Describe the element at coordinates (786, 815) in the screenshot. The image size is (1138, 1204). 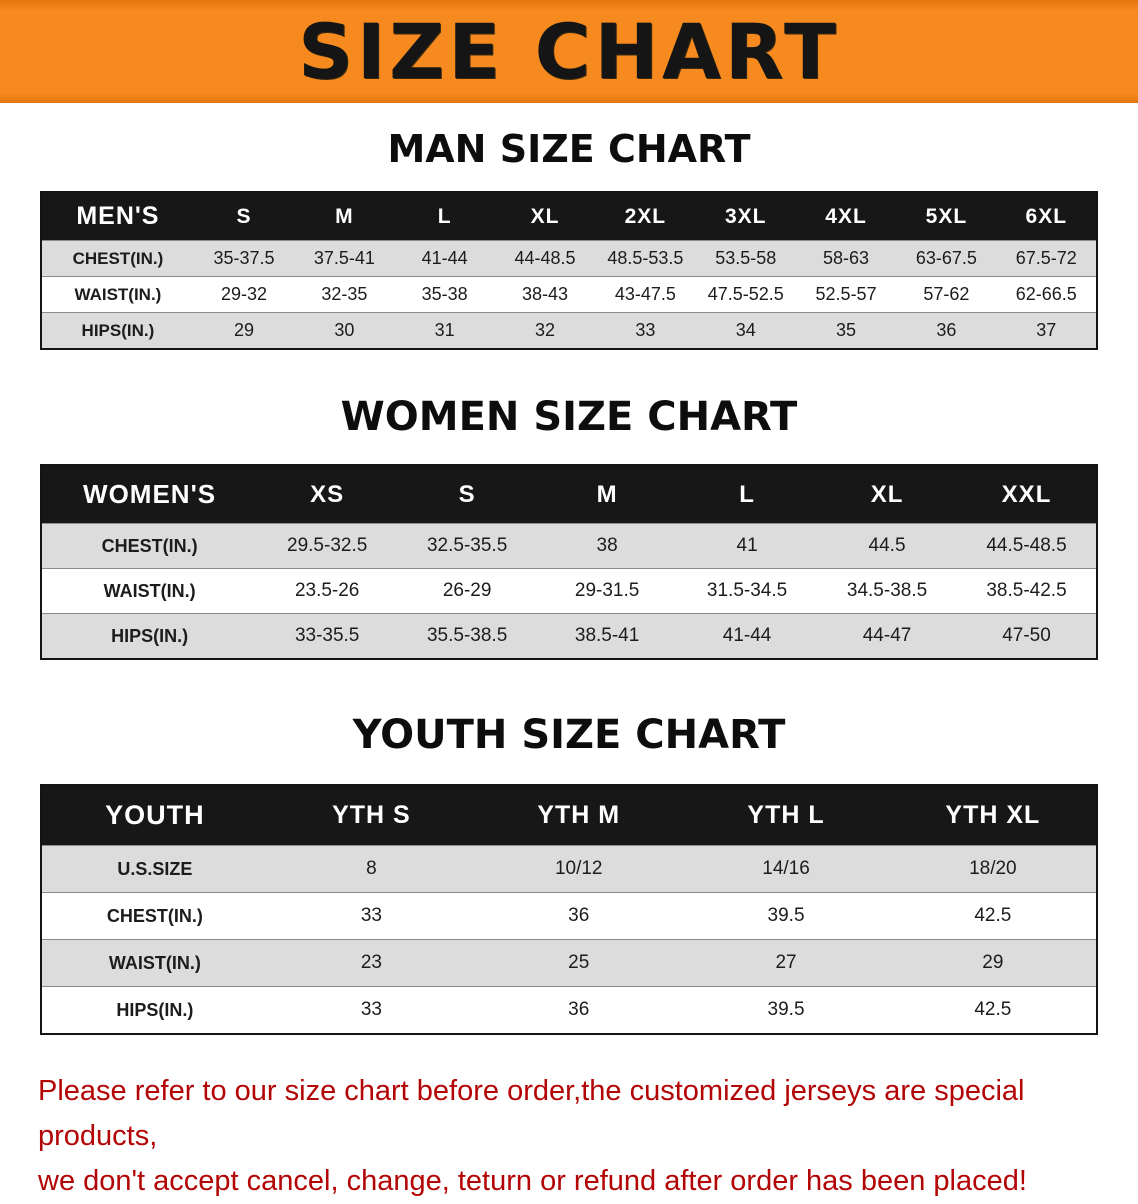
I see `size-header-cell: YTH L` at that location.